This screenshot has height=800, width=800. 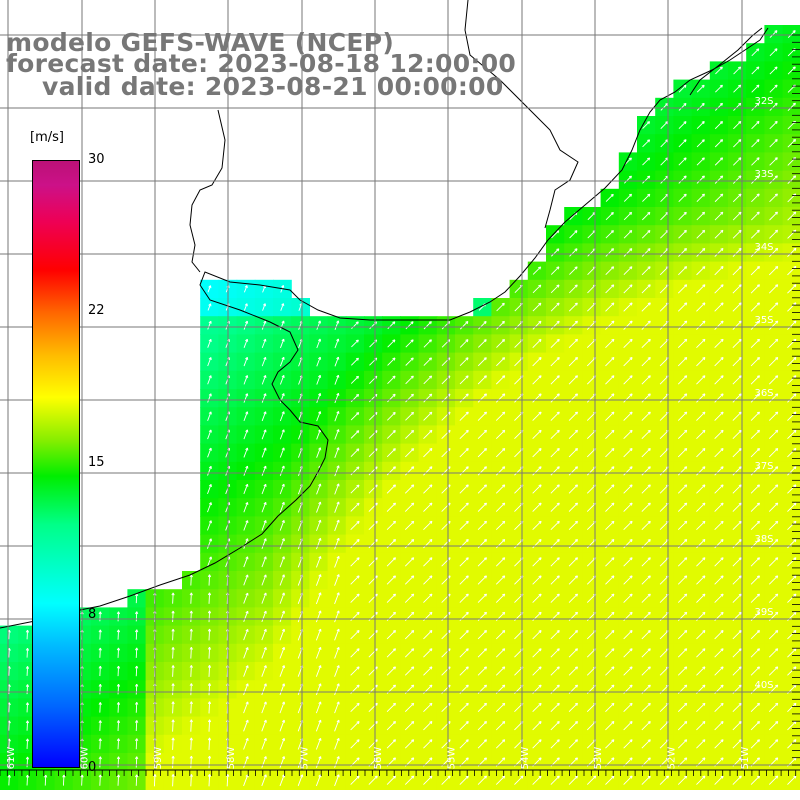 I want to click on longitude-label: 54W, so click(x=525, y=758).